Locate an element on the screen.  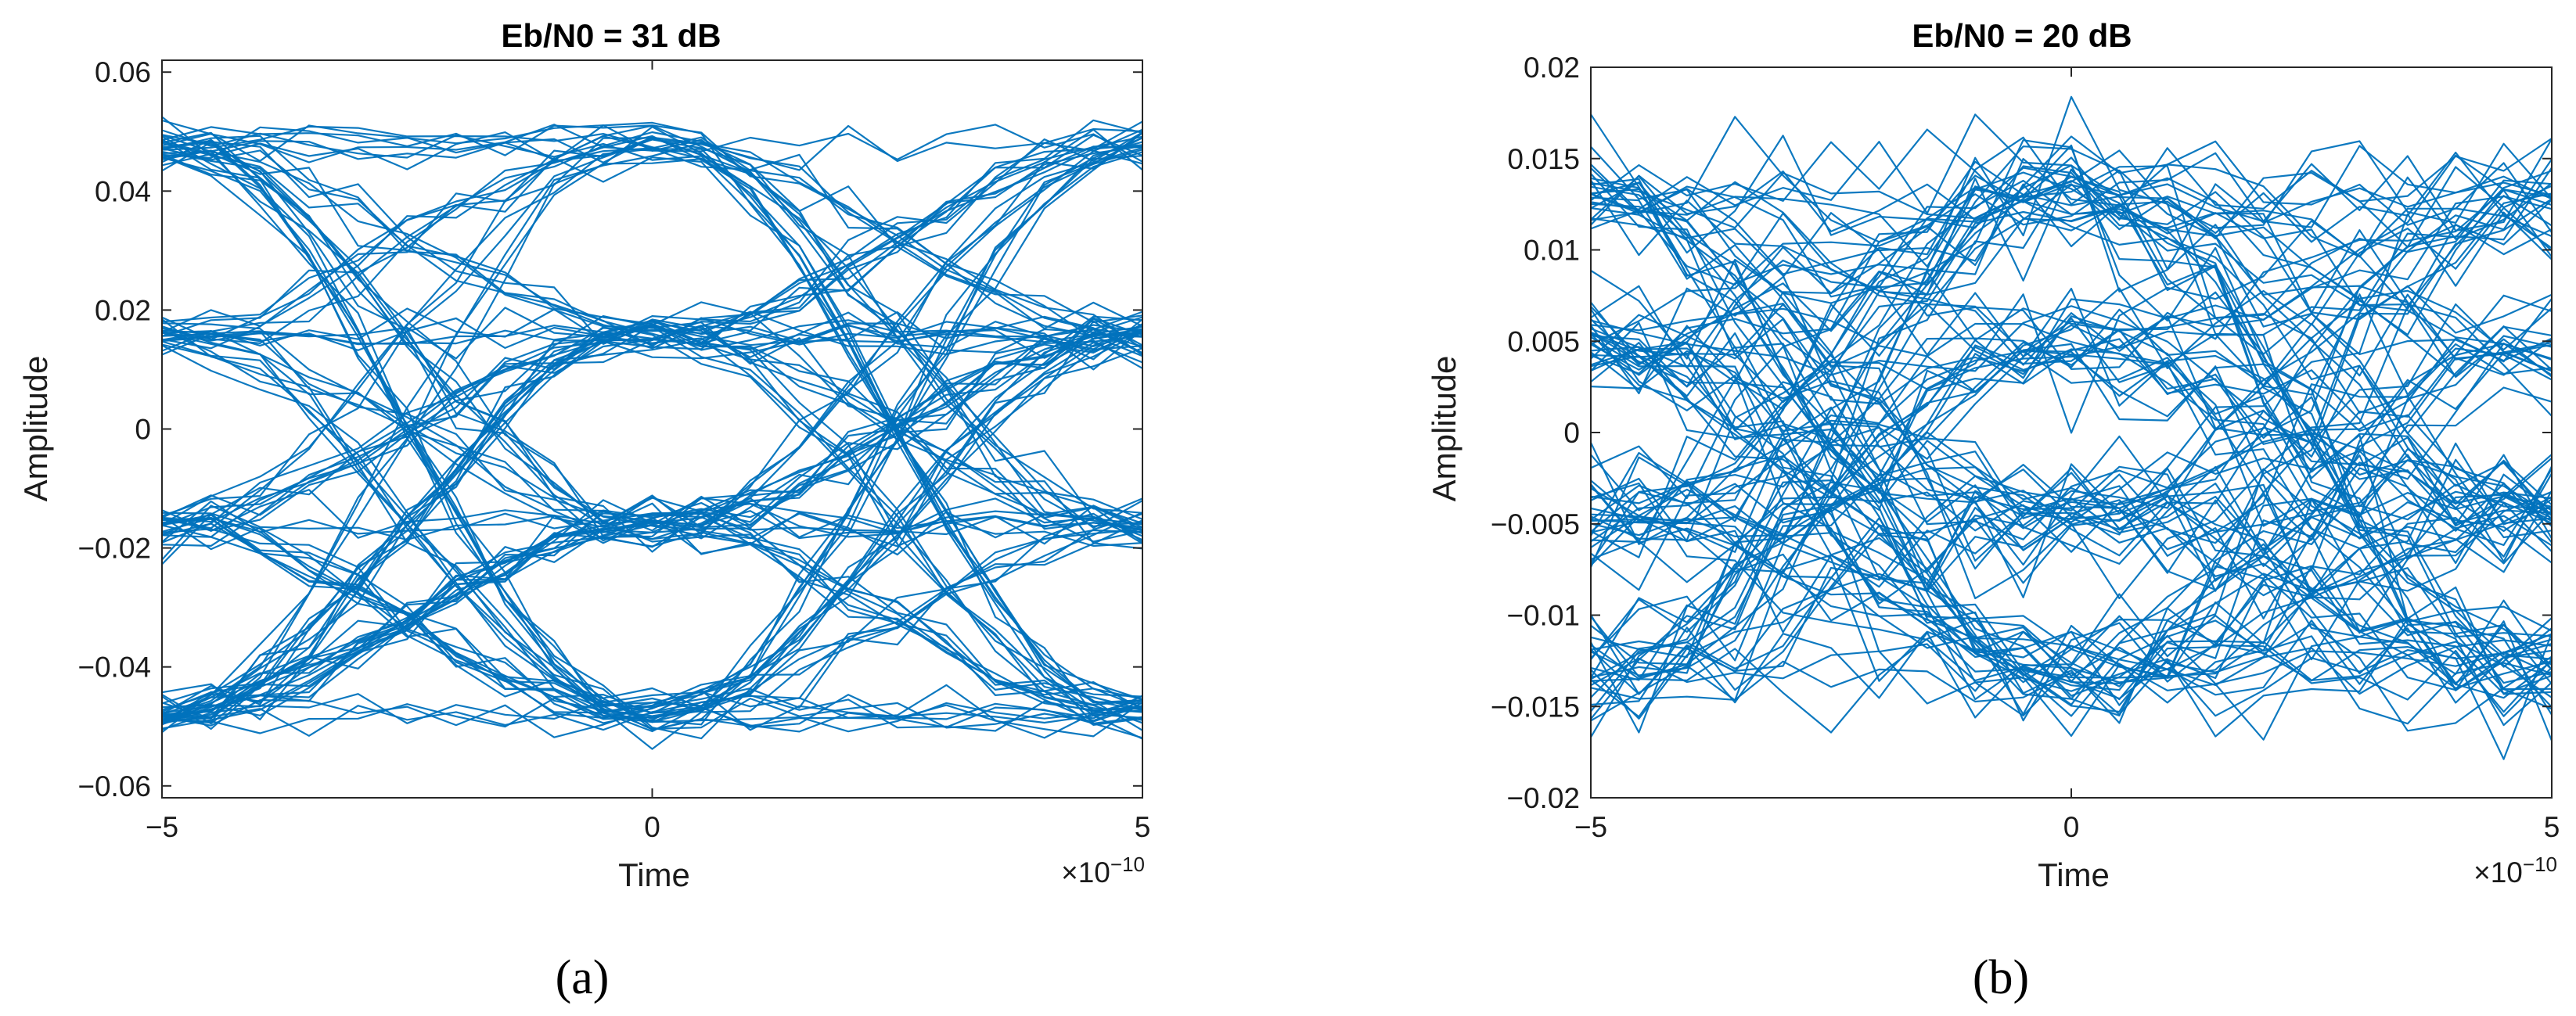
y-tick-label: −0.04 is located at coordinates (114, 668).